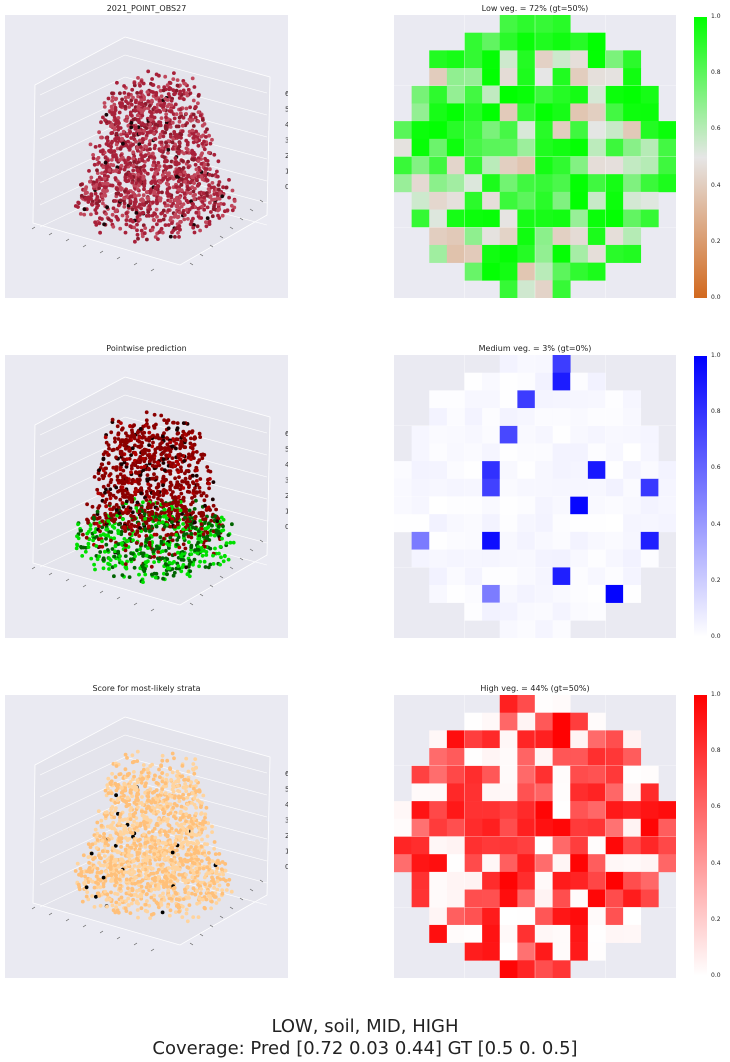  What do you see at coordinates (716, 241) in the screenshot?
I see `colorbar-tick-label: 0.2` at bounding box center [716, 241].